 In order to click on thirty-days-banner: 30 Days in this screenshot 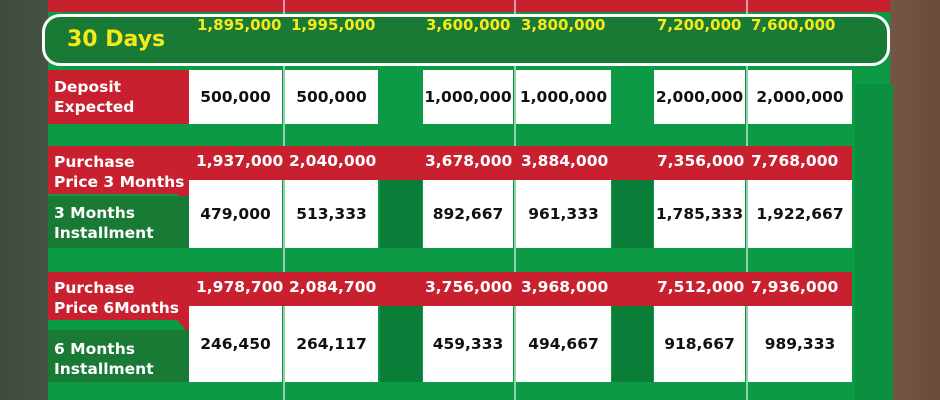, I will do `click(466, 40)`.